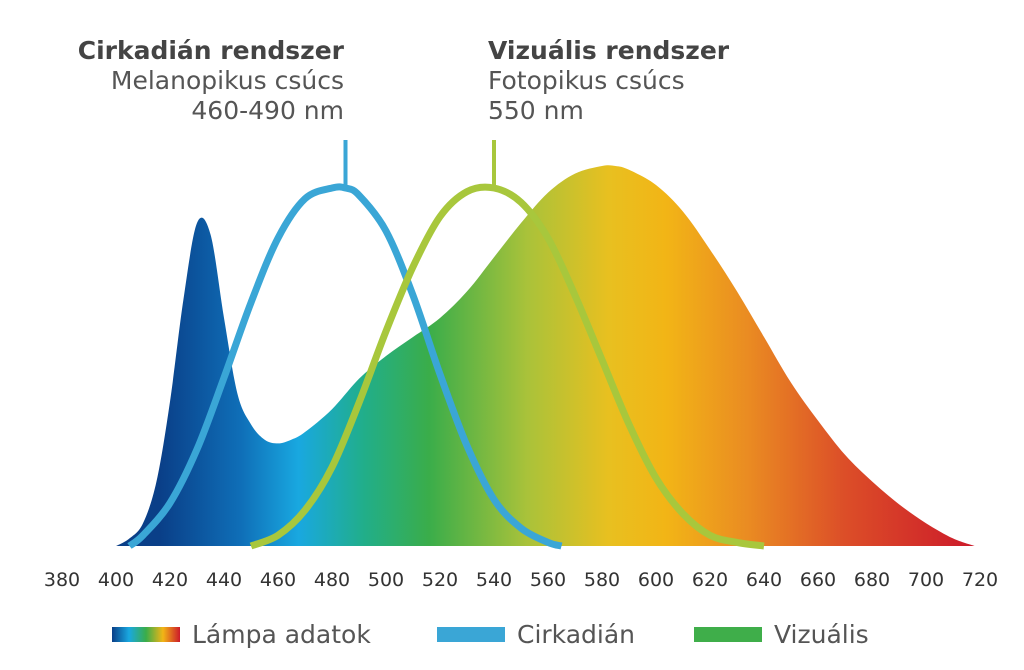 The height and width of the screenshot is (670, 1024). What do you see at coordinates (224, 580) in the screenshot?
I see `x-tick-label: 440` at bounding box center [224, 580].